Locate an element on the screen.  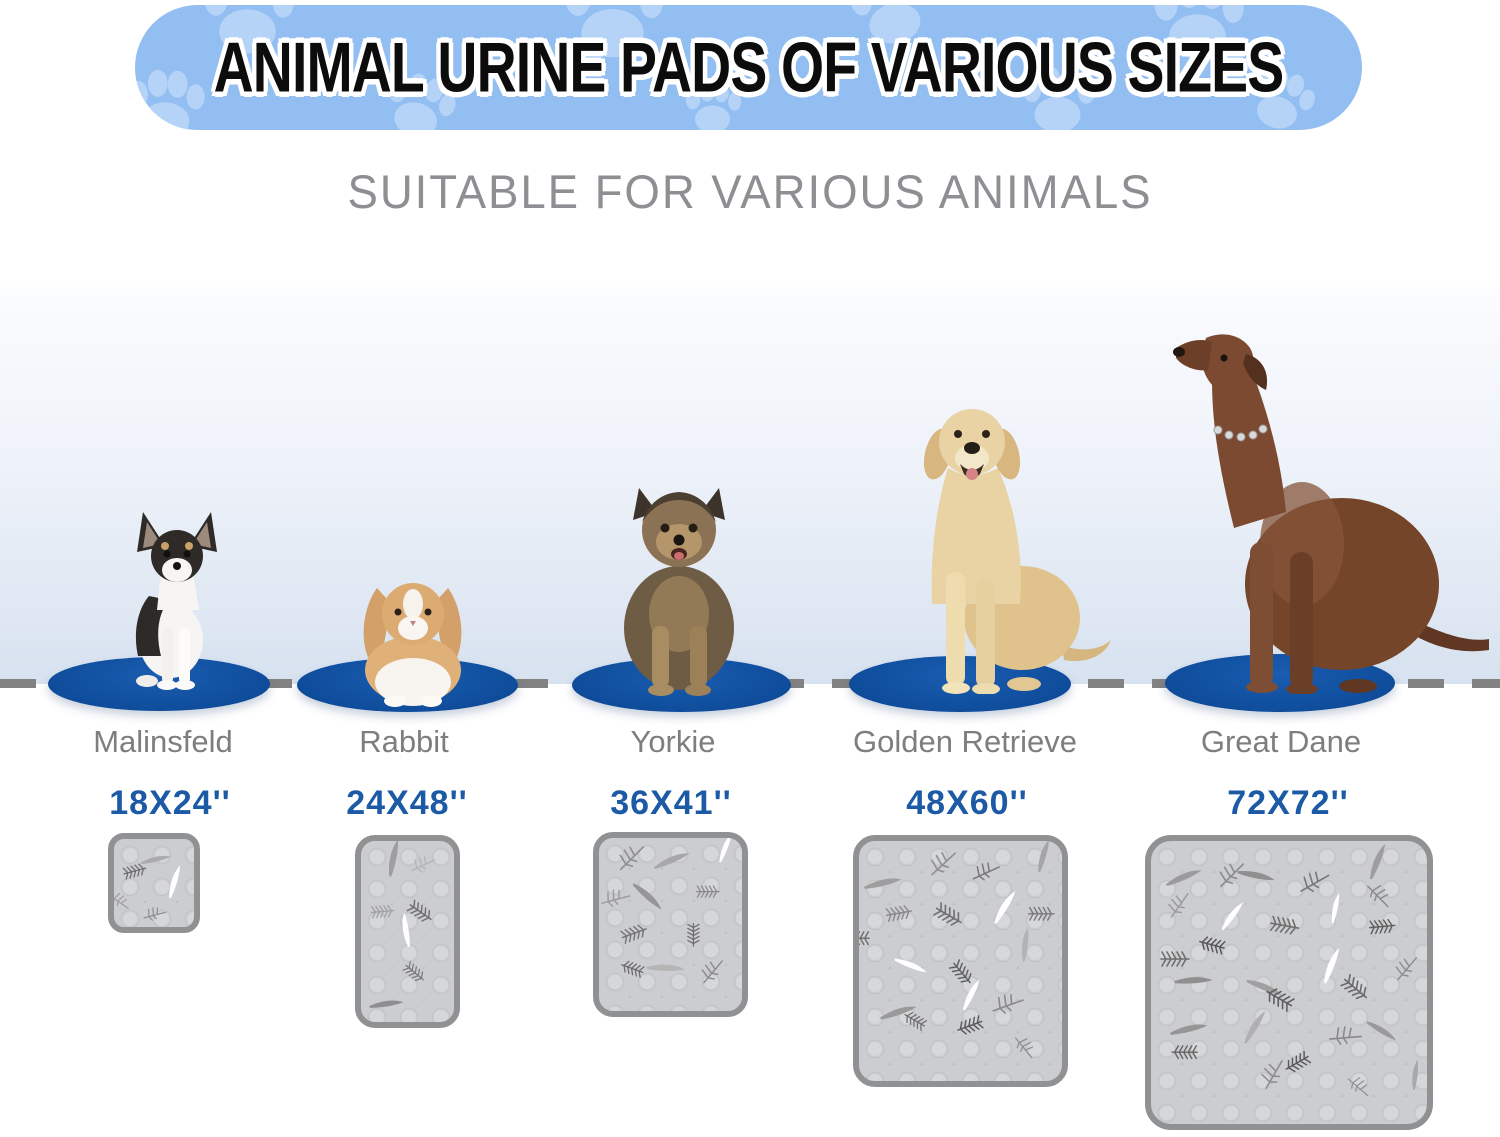
page-subtitle: SUITABLE FOR VARIOUS ANIMALS is located at coordinates (750, 191).